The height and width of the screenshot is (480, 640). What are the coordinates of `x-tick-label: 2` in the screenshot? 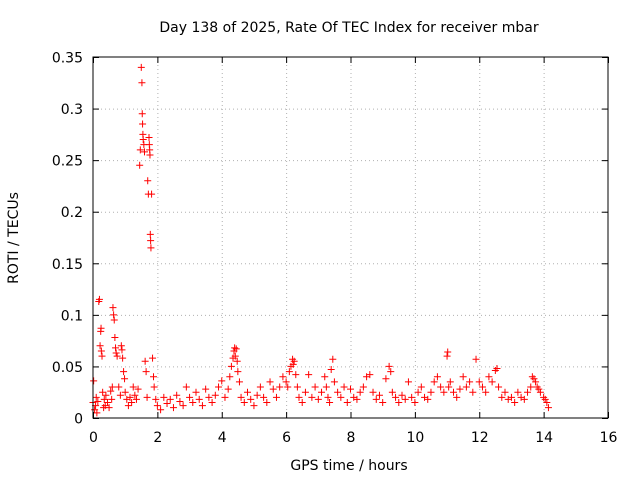 It's located at (157, 438).